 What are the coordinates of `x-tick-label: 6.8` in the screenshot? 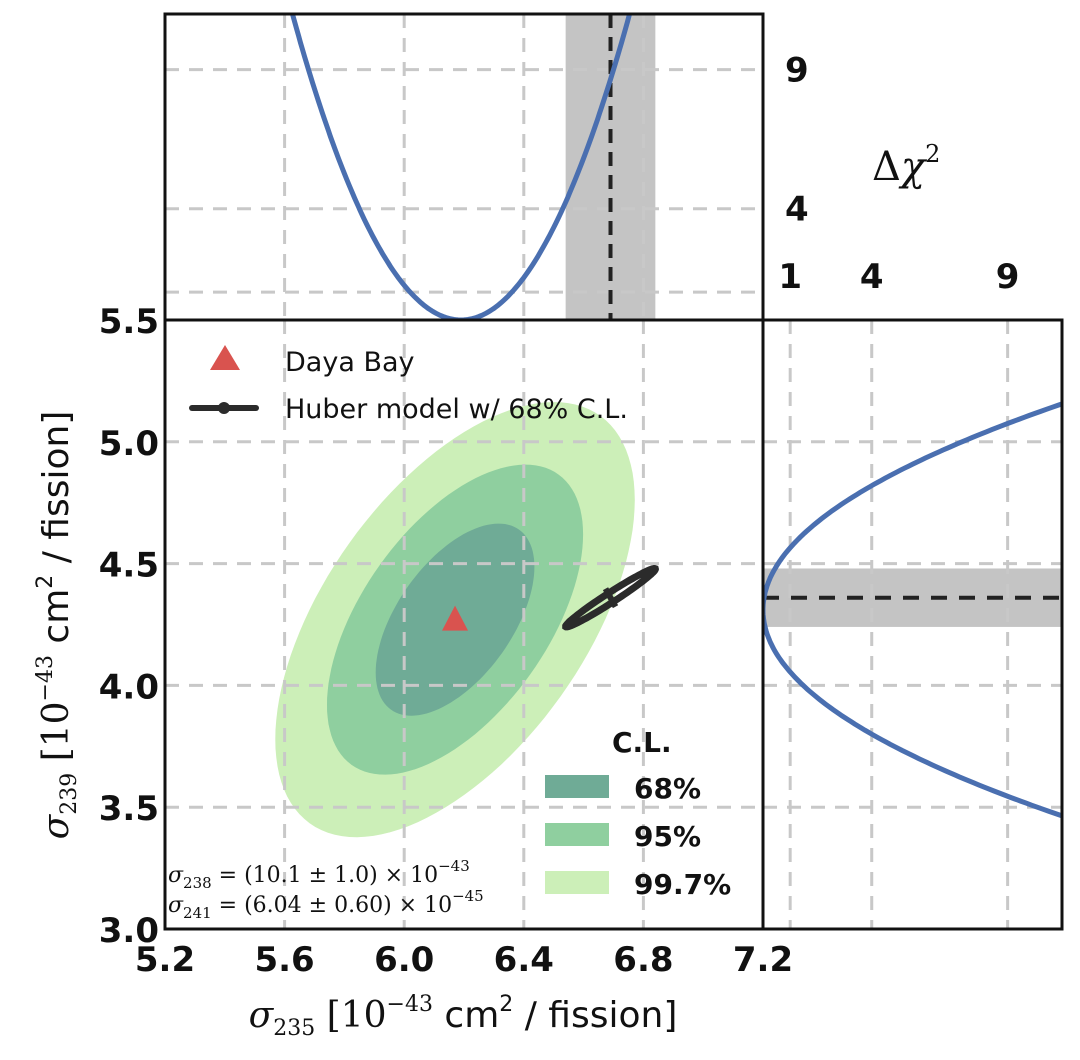 It's located at (643, 960).